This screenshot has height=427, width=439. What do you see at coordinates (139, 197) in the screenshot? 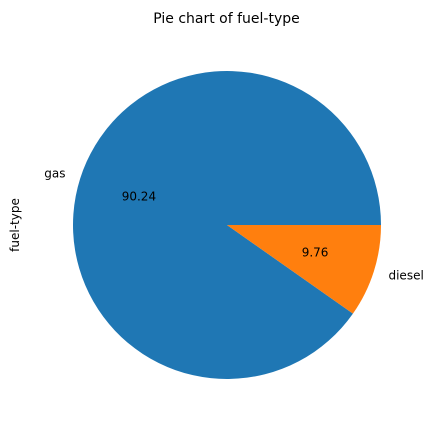
I see `slice-pct-label-gas: 90.24` at bounding box center [139, 197].